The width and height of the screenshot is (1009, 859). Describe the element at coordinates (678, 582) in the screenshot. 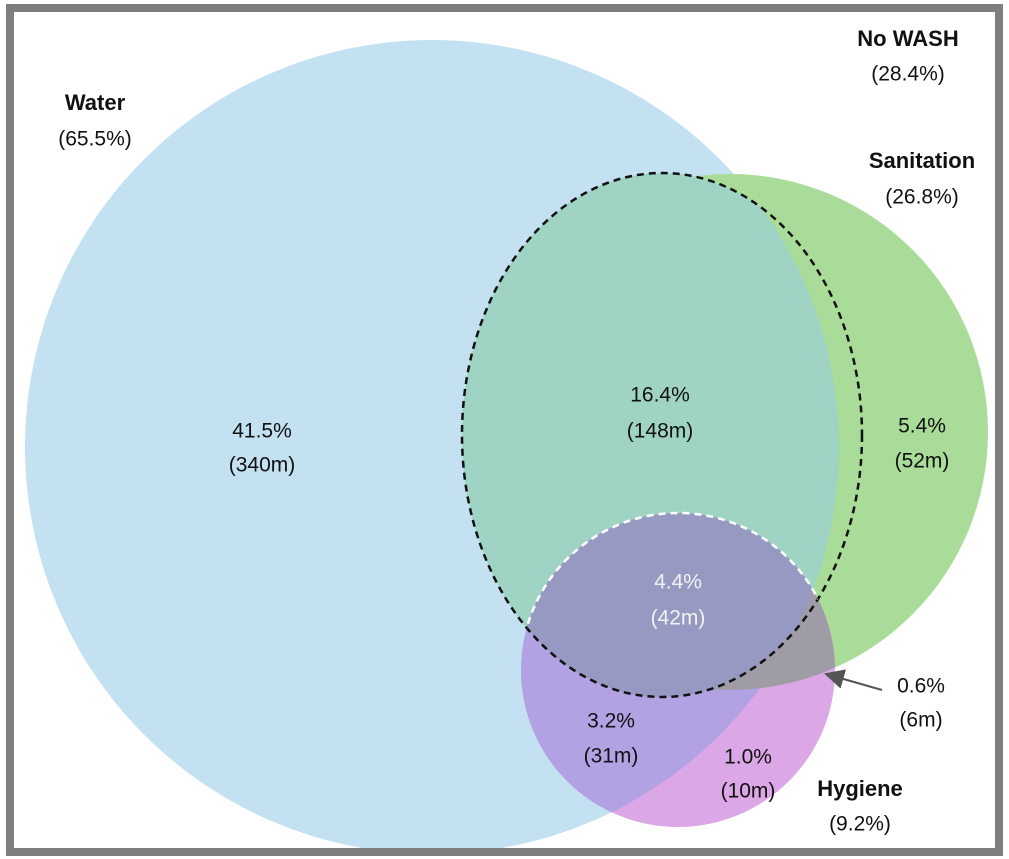

I see `region-percent: 4.4%` at that location.